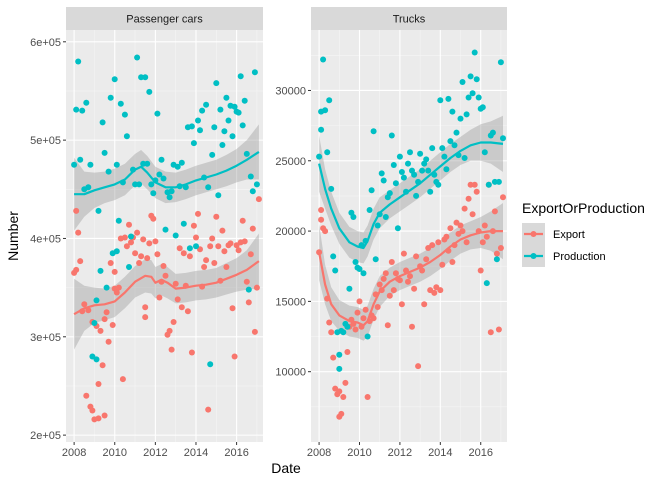  I want to click on legend: ExportOrProduction Export Production, so click(583, 233).